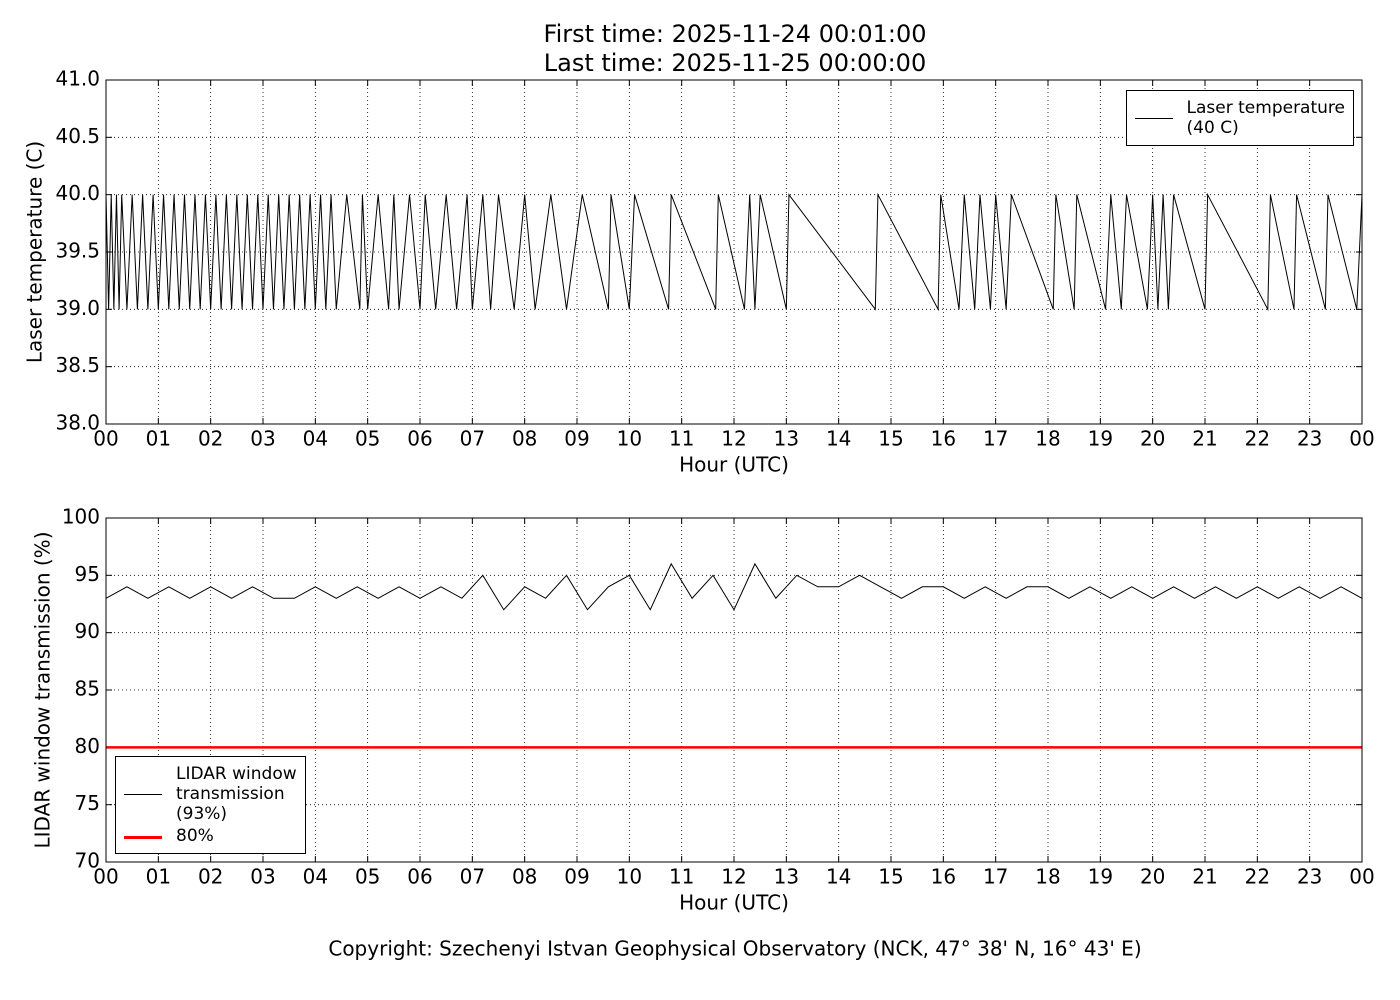 The image size is (1400, 1000). I want to click on legend-entry: LIDAR window transmission (93%), so click(210, 794).